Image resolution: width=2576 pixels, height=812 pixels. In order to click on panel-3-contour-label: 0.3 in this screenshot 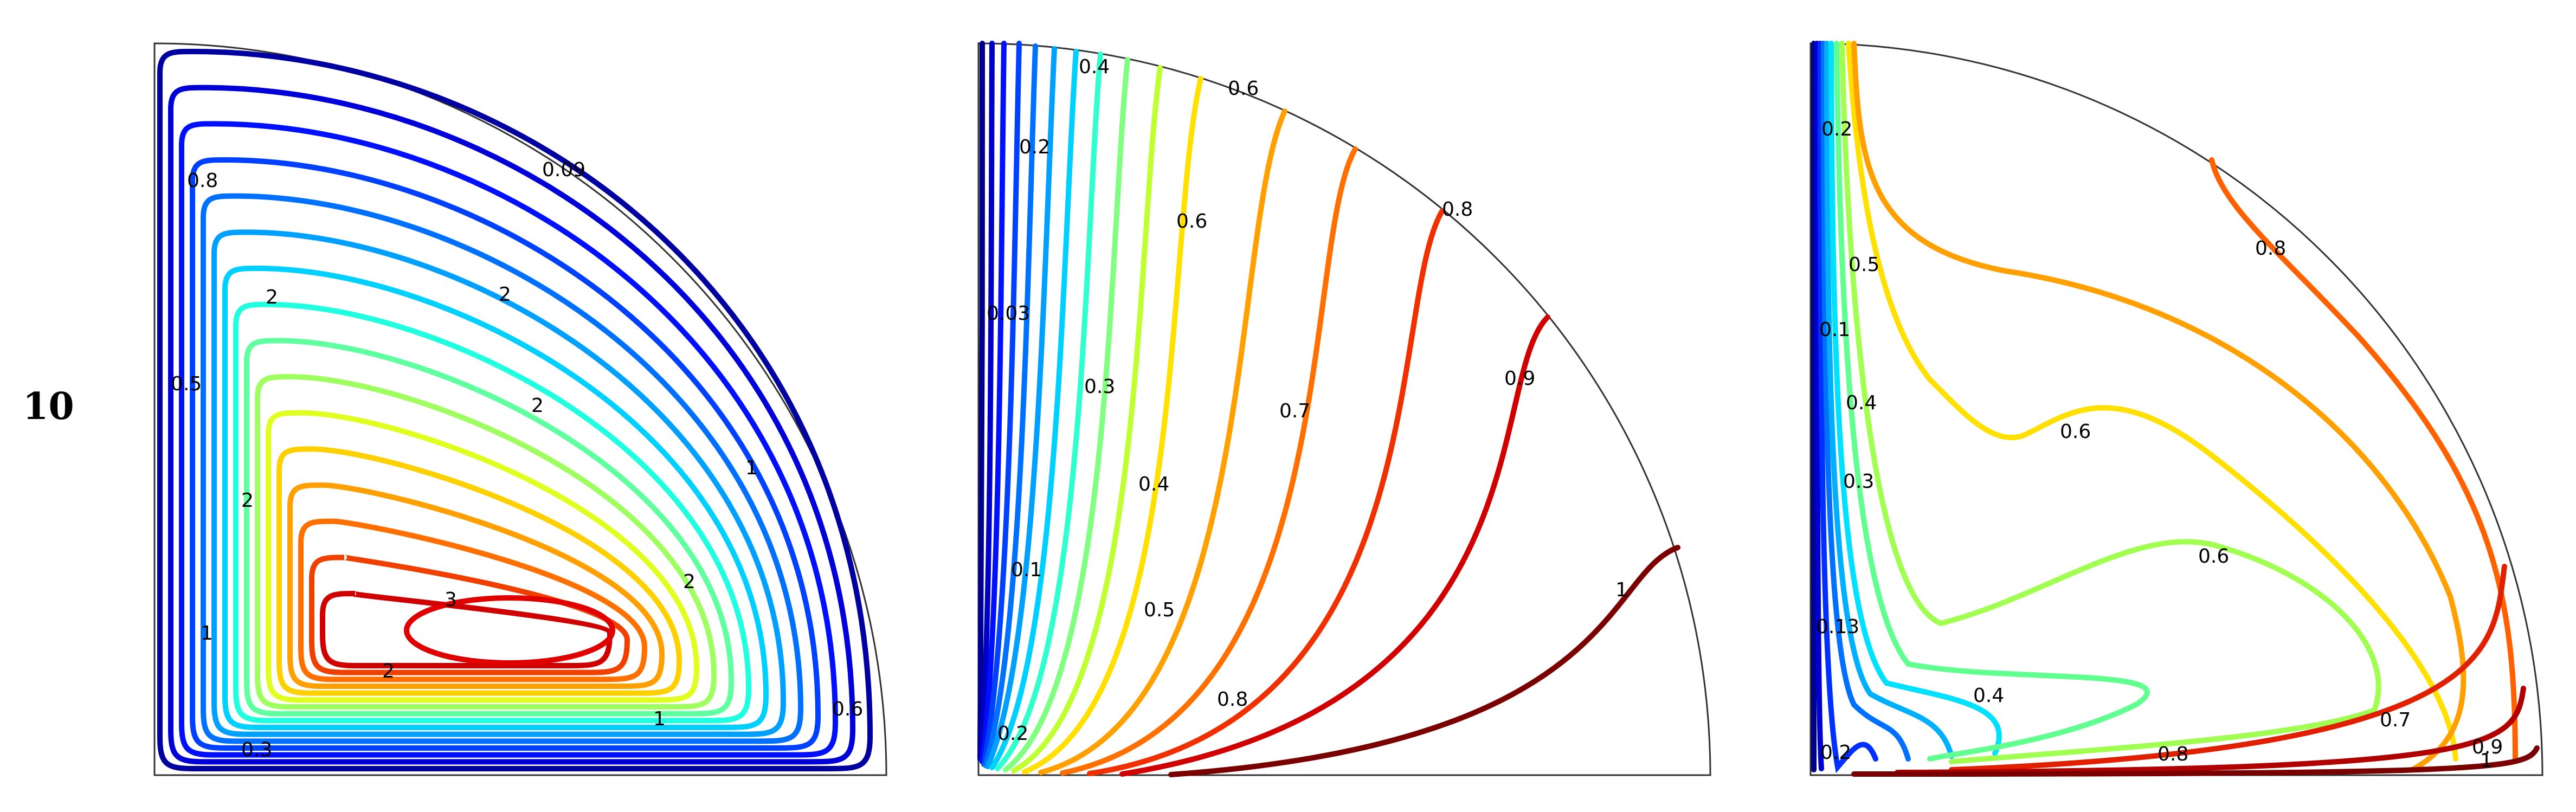, I will do `click(1858, 482)`.